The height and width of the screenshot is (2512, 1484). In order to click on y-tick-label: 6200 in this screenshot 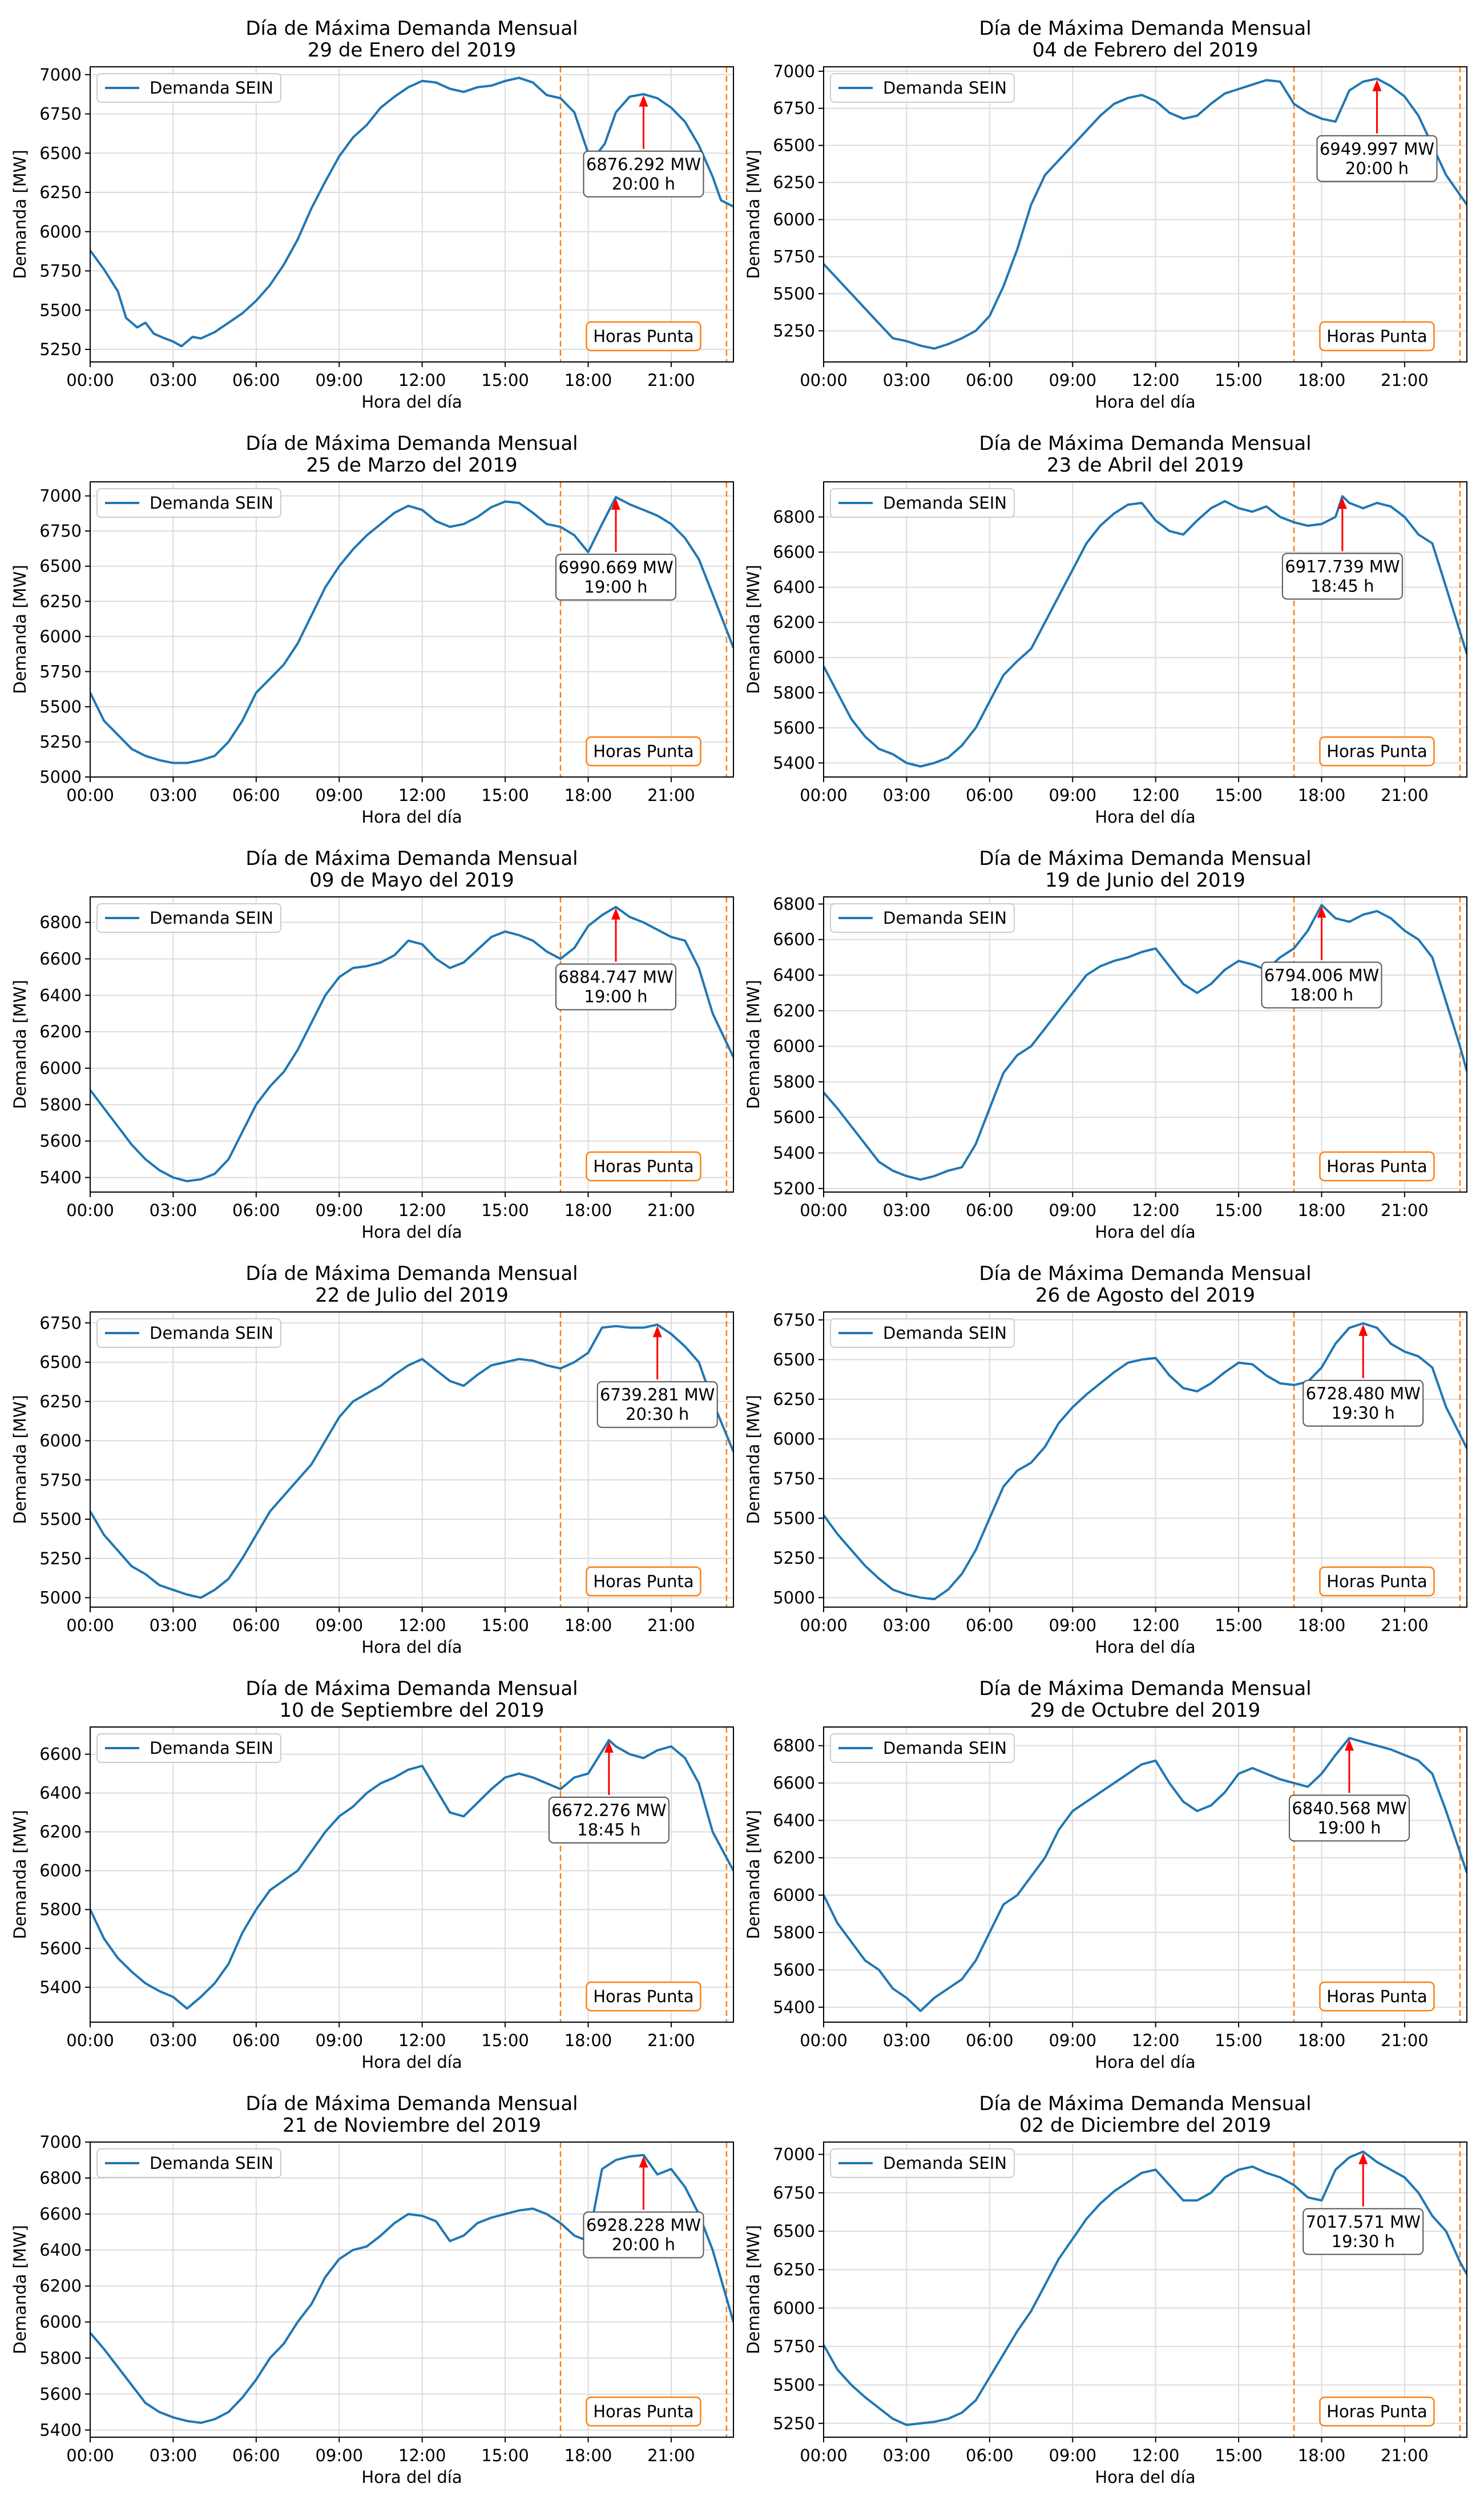, I will do `click(794, 1011)`.